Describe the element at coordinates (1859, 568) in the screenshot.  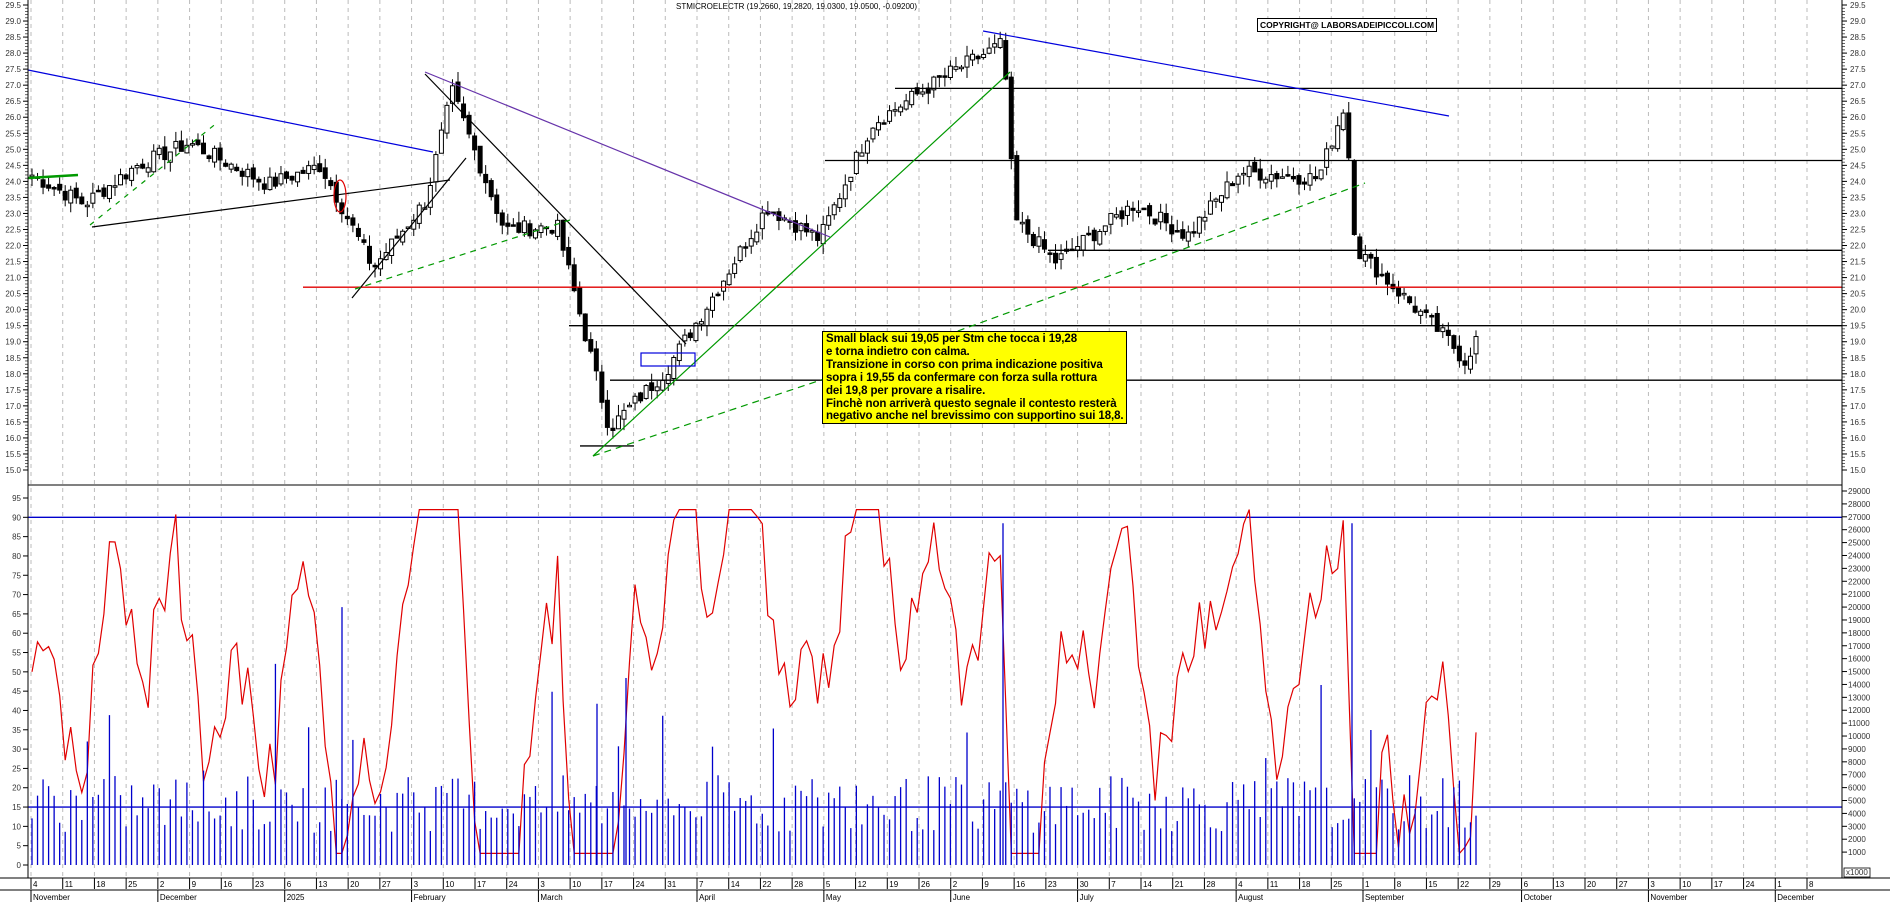
I see `volume-tick-label: 23000` at that location.